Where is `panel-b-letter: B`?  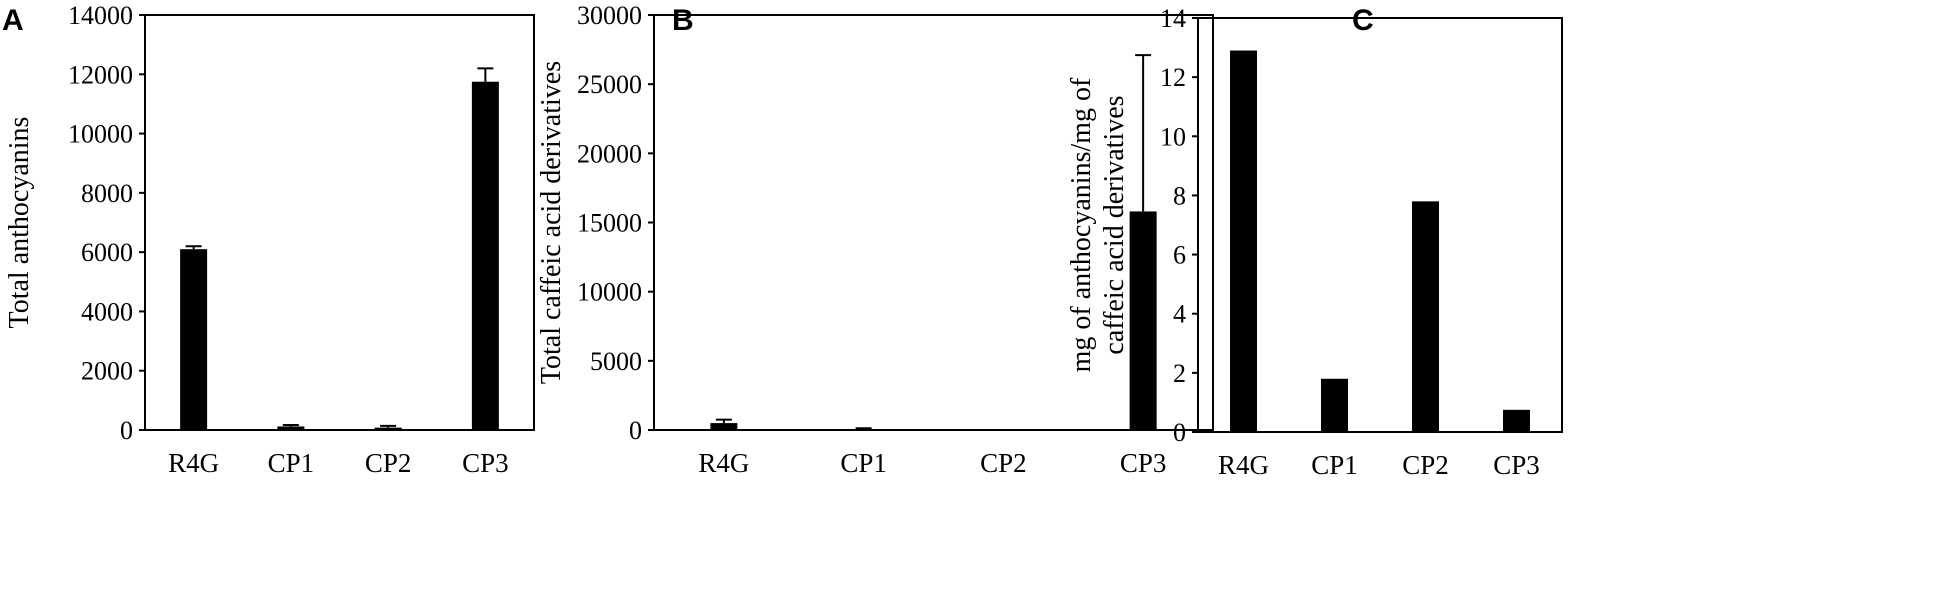
panel-b-letter: B is located at coordinates (683, 20).